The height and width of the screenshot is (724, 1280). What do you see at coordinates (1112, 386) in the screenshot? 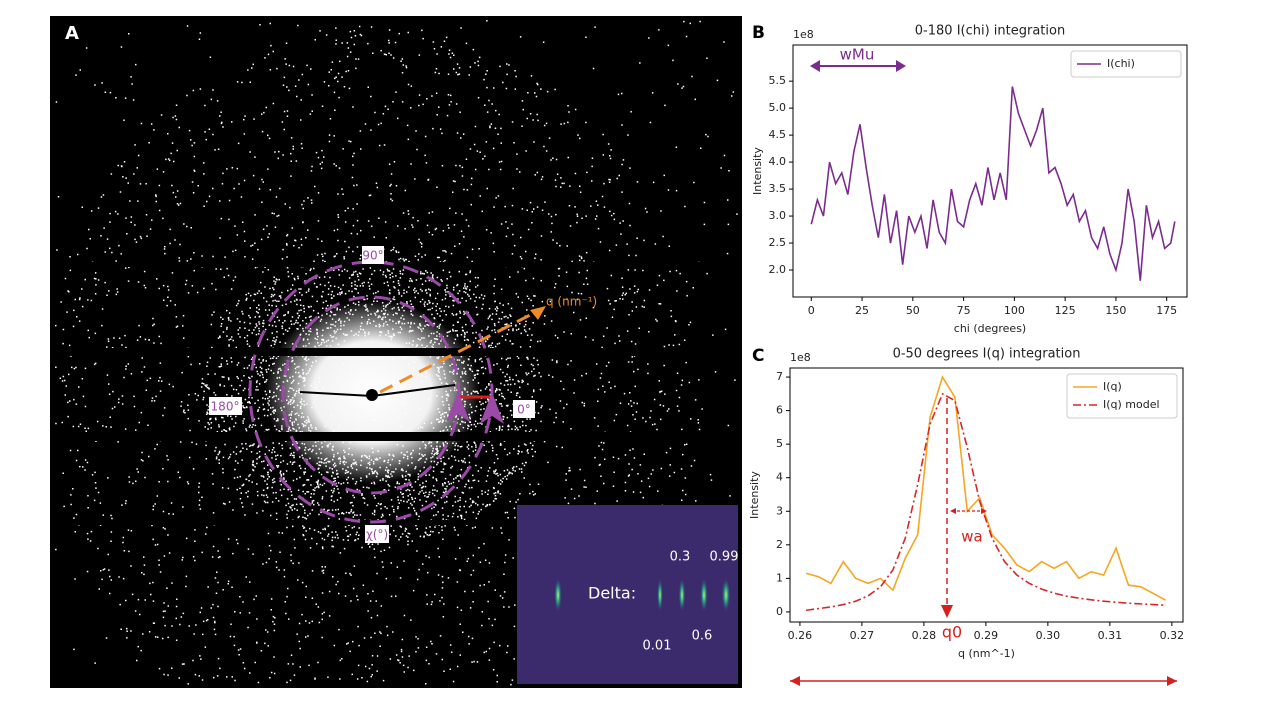
I see `legend-label: I(q)` at bounding box center [1112, 386].